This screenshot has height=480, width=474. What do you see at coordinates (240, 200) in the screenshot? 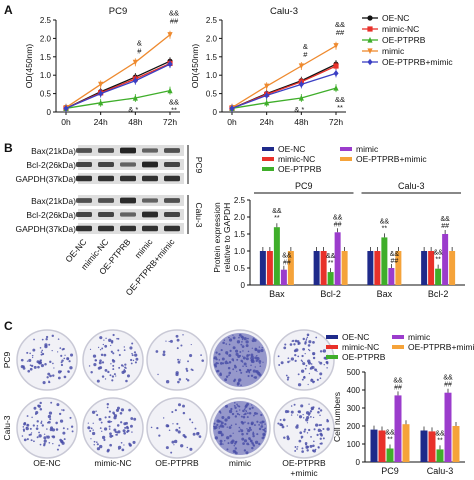
I see `y-tick-label: 2.5` at bounding box center [240, 200].